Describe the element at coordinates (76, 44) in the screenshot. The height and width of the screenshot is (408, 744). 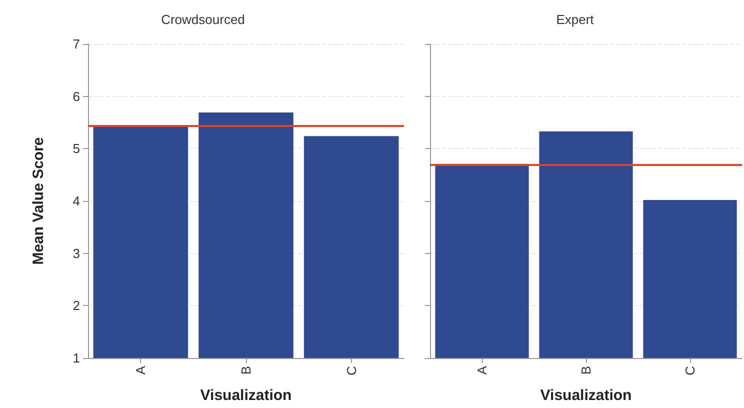
I see `y-tick-label: 7` at that location.